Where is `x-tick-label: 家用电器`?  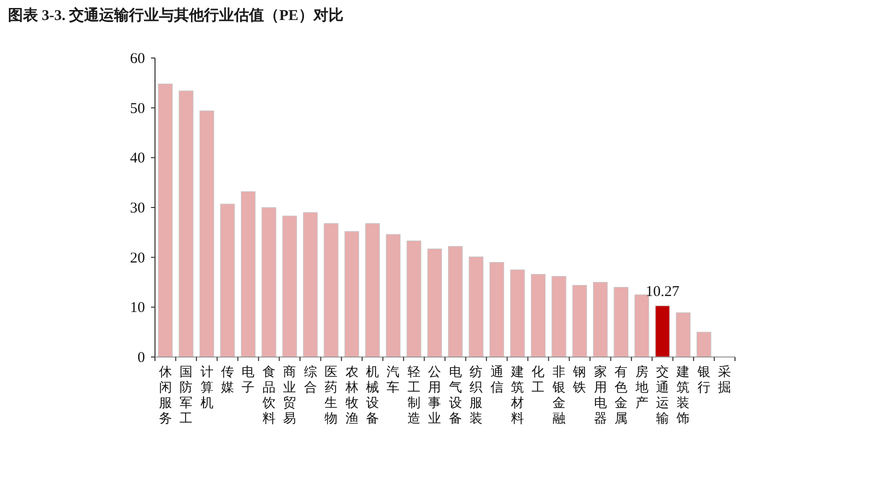 x-tick-label: 家用电器 is located at coordinates (600, 395).